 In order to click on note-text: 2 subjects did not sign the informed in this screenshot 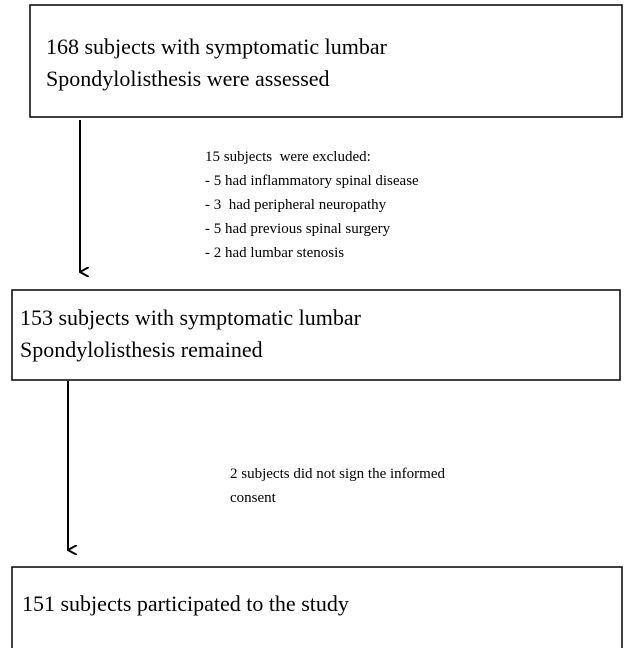, I will do `click(337, 474)`.